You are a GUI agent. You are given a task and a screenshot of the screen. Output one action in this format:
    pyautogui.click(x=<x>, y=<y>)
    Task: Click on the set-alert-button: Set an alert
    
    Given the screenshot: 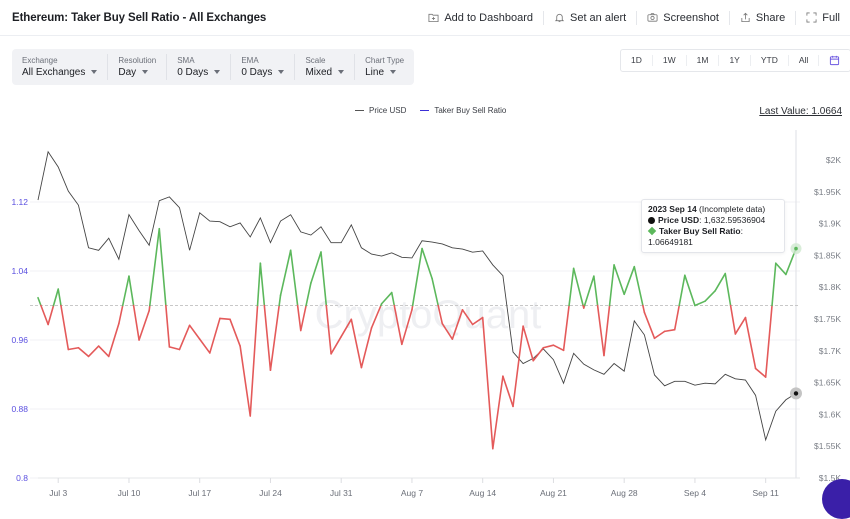 What is the action you would take?
    pyautogui.click(x=589, y=17)
    